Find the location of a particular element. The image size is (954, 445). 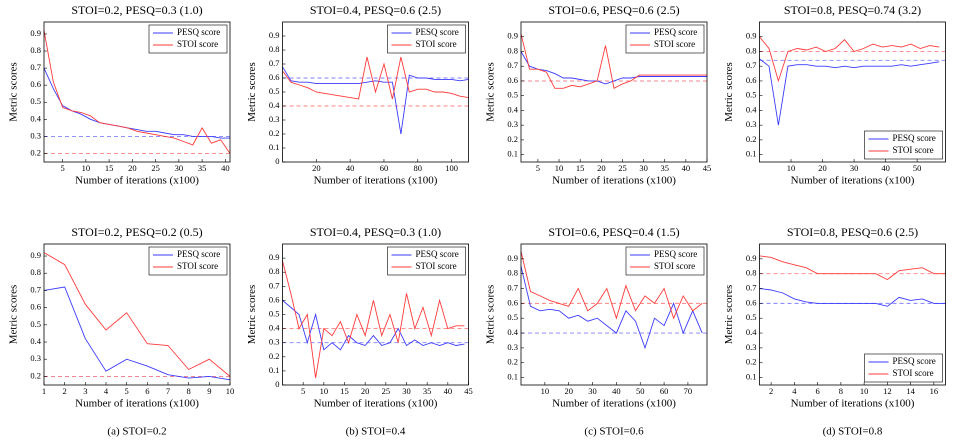

chart-title: STOI=0.6, PESQ=0.4 (1.5) is located at coordinates (613, 232).